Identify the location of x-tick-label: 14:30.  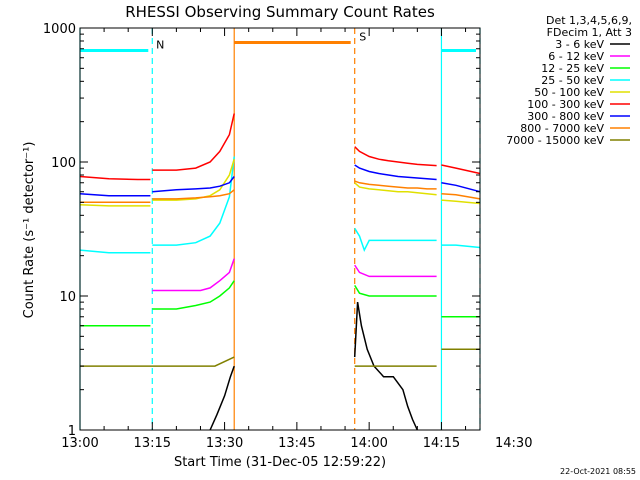
(513, 443).